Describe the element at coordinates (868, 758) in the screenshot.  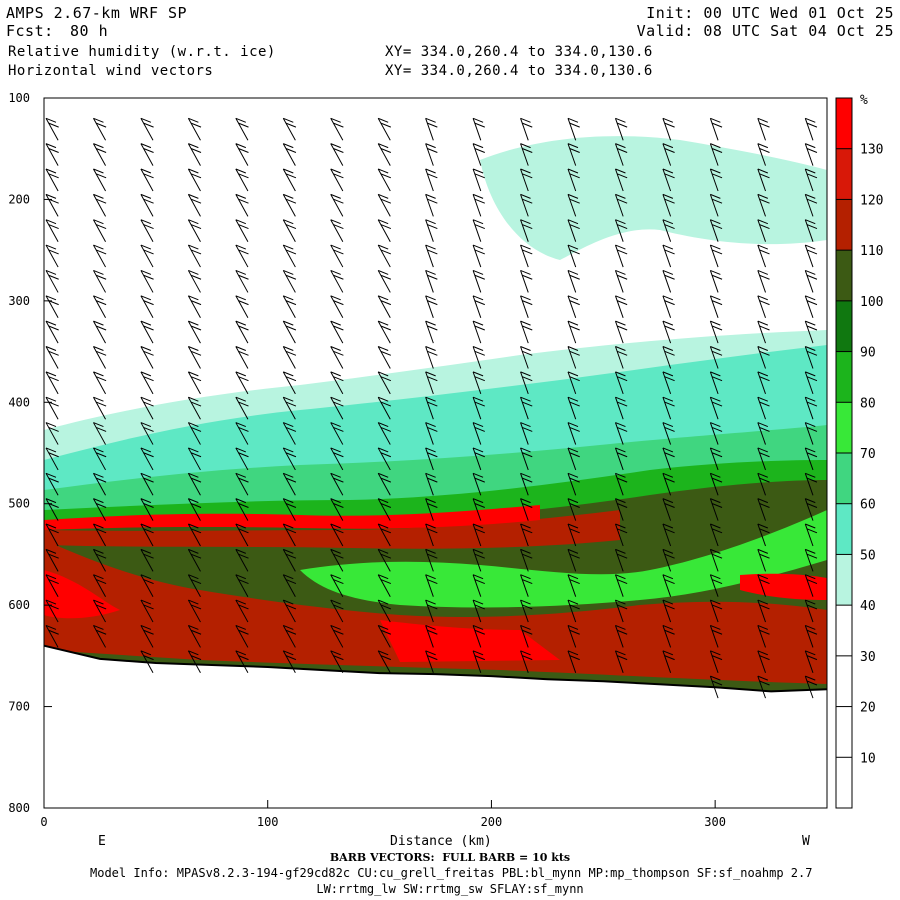
I see `colorbar-label: 10` at that location.